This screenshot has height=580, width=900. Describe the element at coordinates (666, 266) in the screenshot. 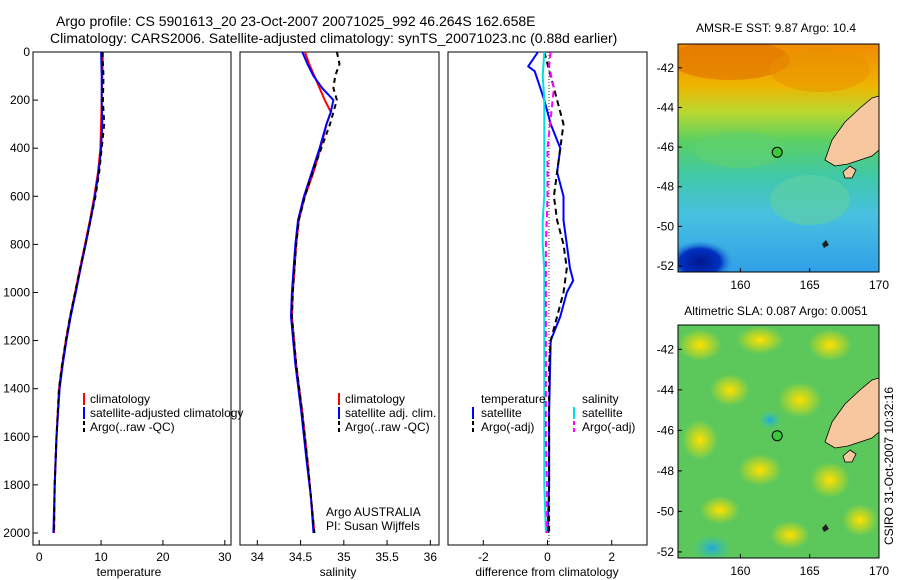

I see `sst-ytick-label: -52` at that location.